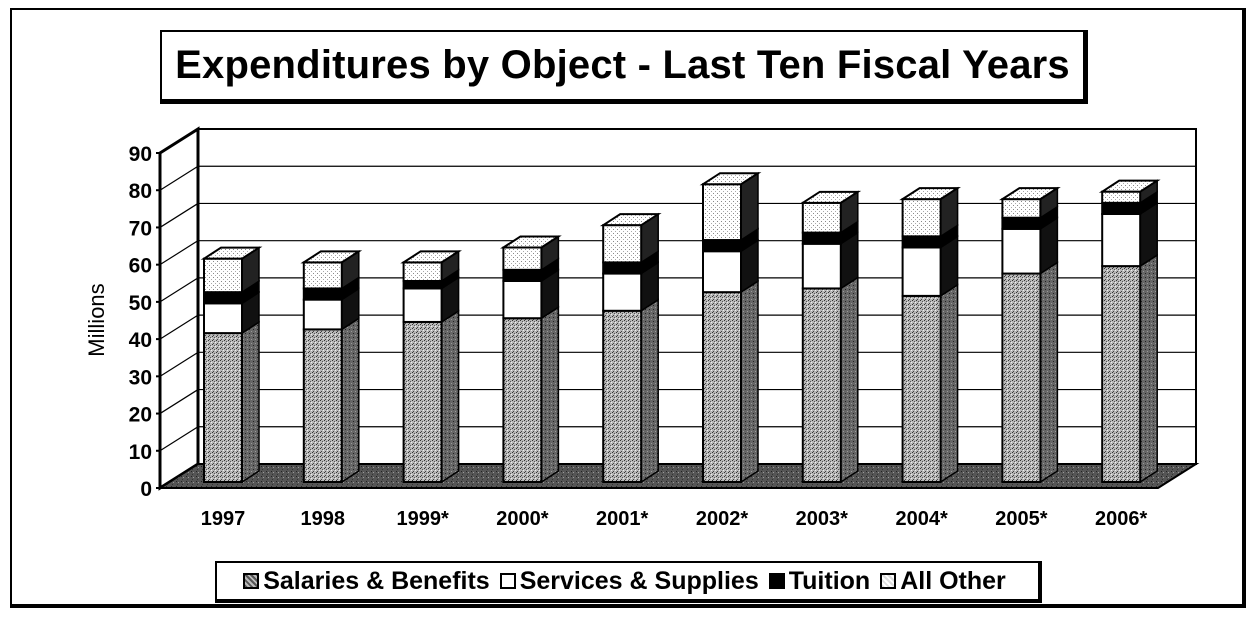  What do you see at coordinates (1121, 519) in the screenshot?
I see `x-tick-label: 2006*` at bounding box center [1121, 519].